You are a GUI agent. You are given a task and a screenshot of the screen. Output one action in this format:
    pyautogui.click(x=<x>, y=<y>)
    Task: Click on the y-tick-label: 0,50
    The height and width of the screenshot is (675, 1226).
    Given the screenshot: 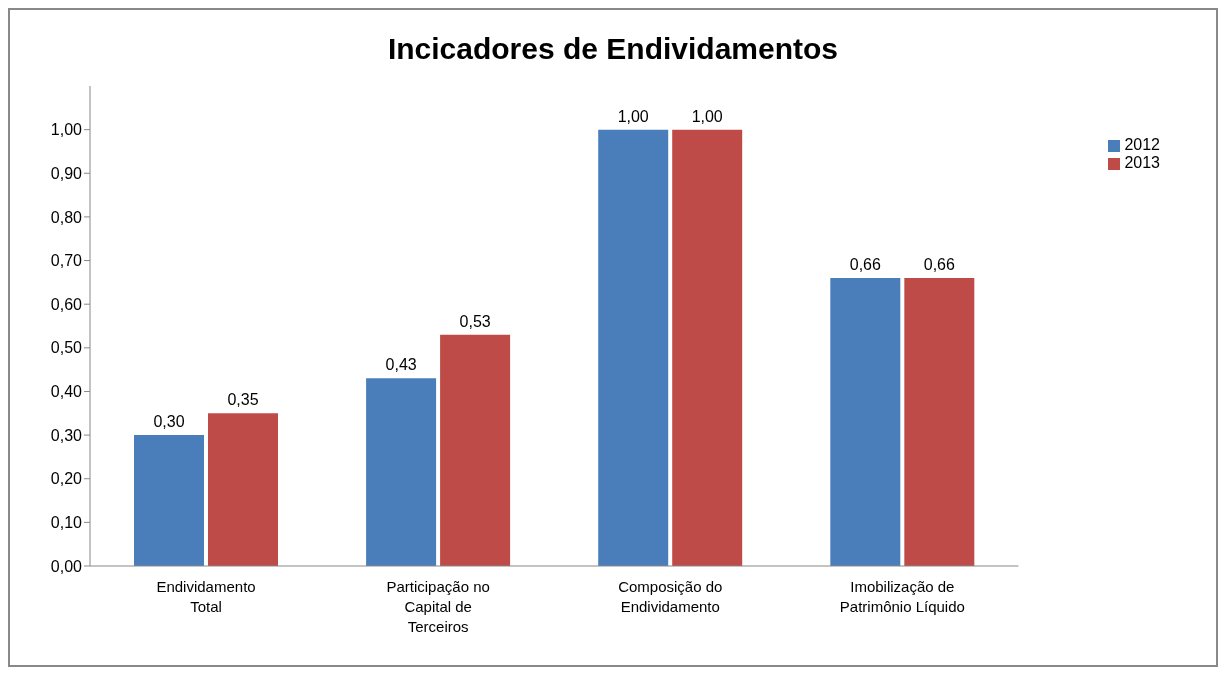 What is the action you would take?
    pyautogui.click(x=66, y=348)
    